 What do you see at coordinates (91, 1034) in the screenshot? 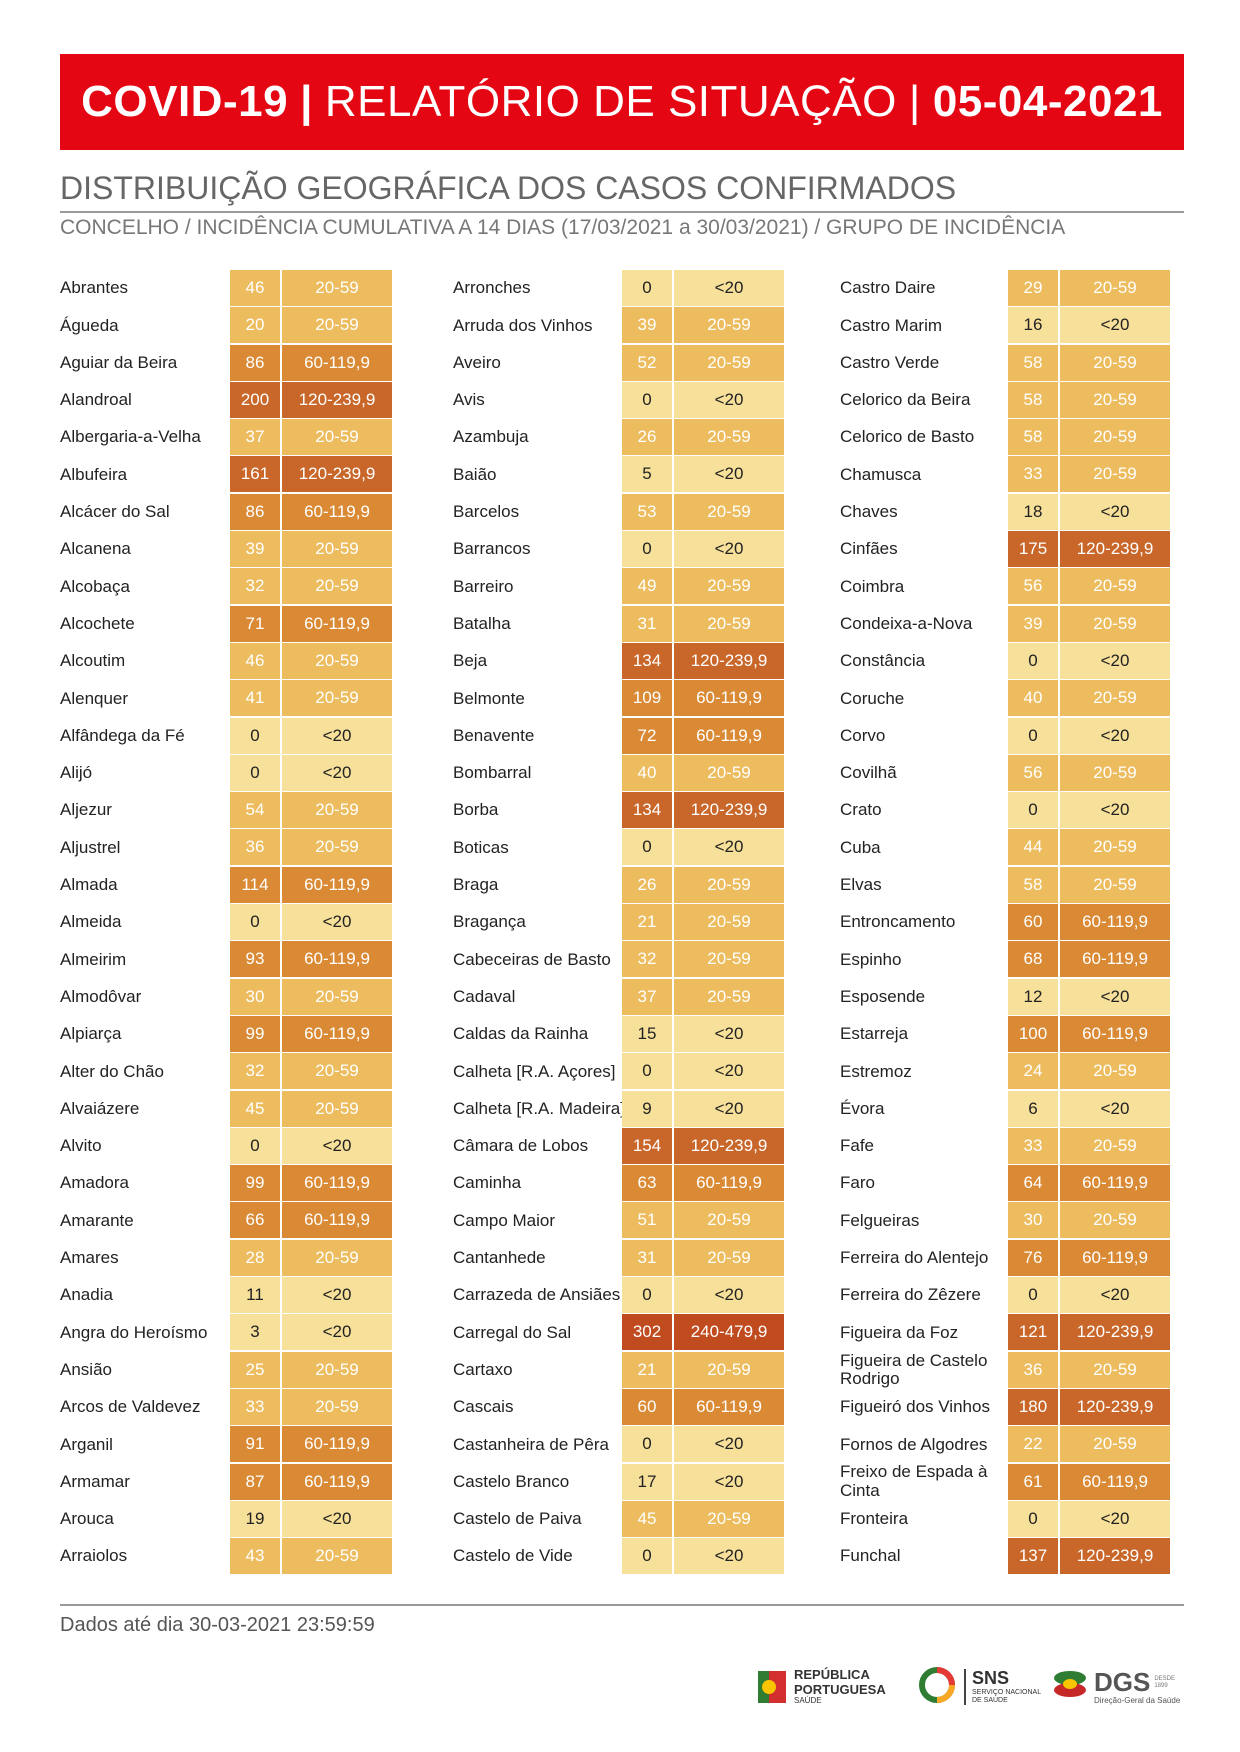
I see `municipality-name: Alpiarça` at bounding box center [91, 1034].